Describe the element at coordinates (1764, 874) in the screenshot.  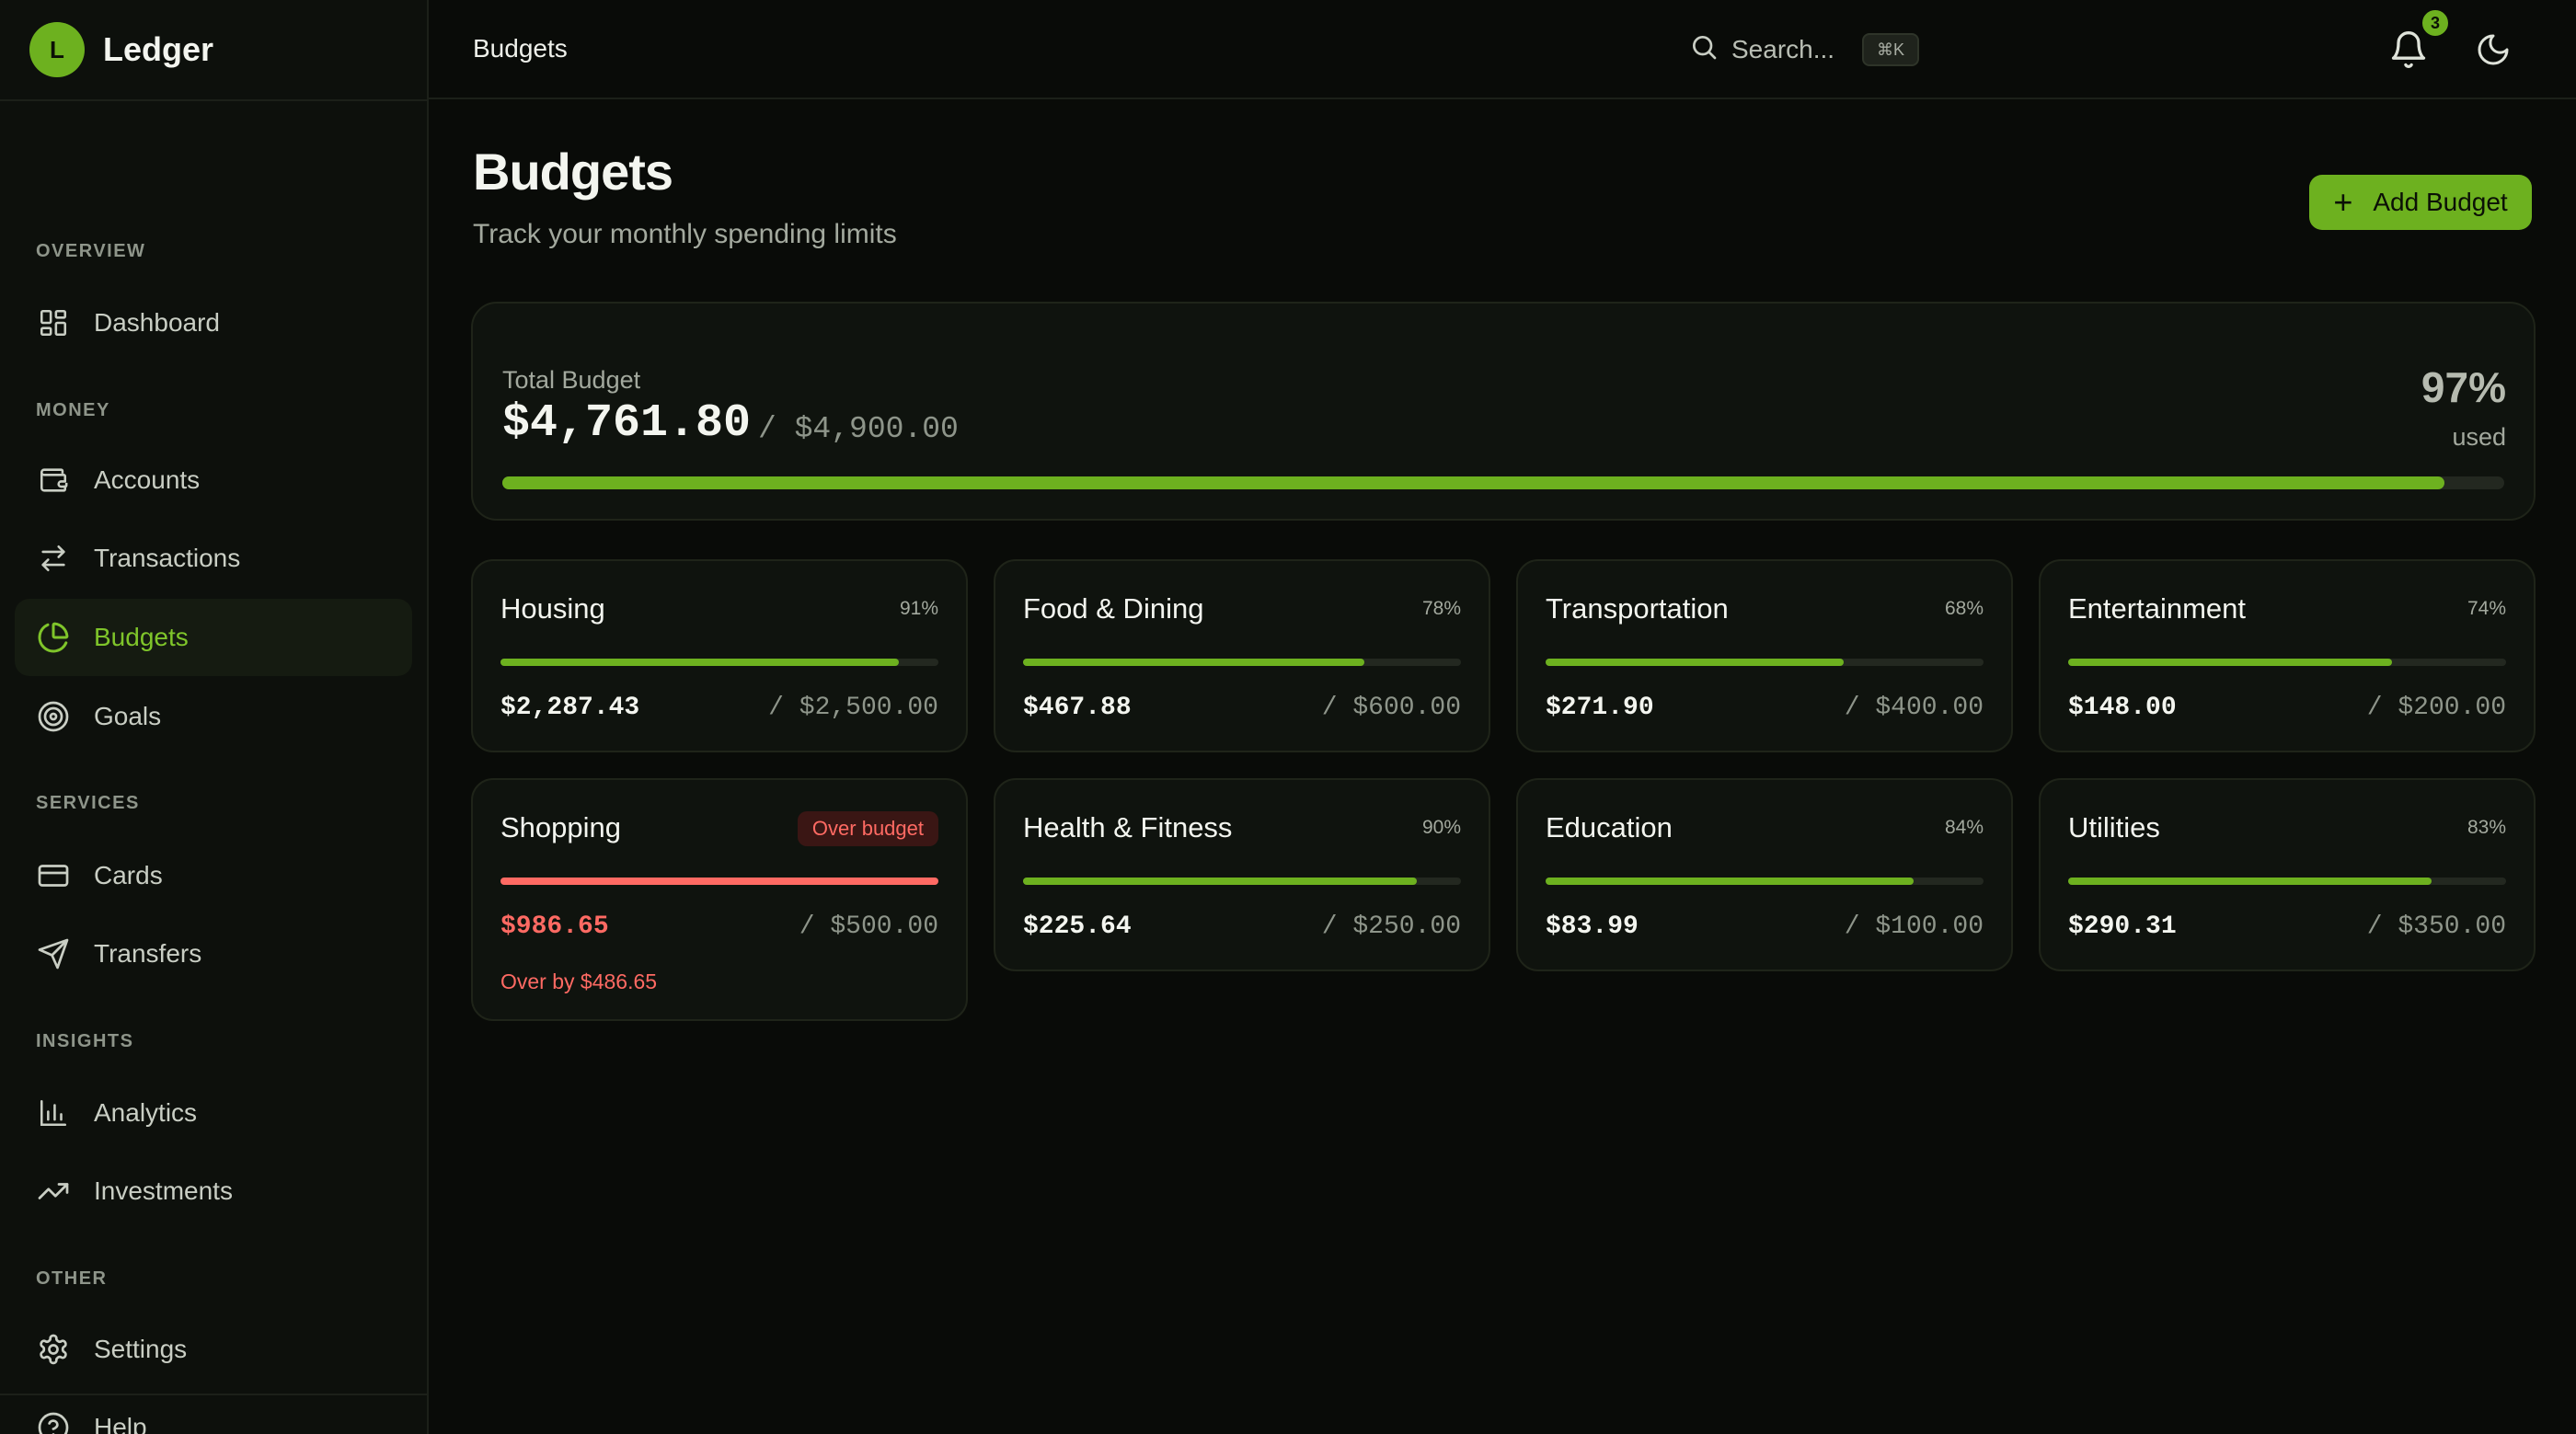
I see `budget-card-education: Education 84% $83.99 / $100.00` at that location.